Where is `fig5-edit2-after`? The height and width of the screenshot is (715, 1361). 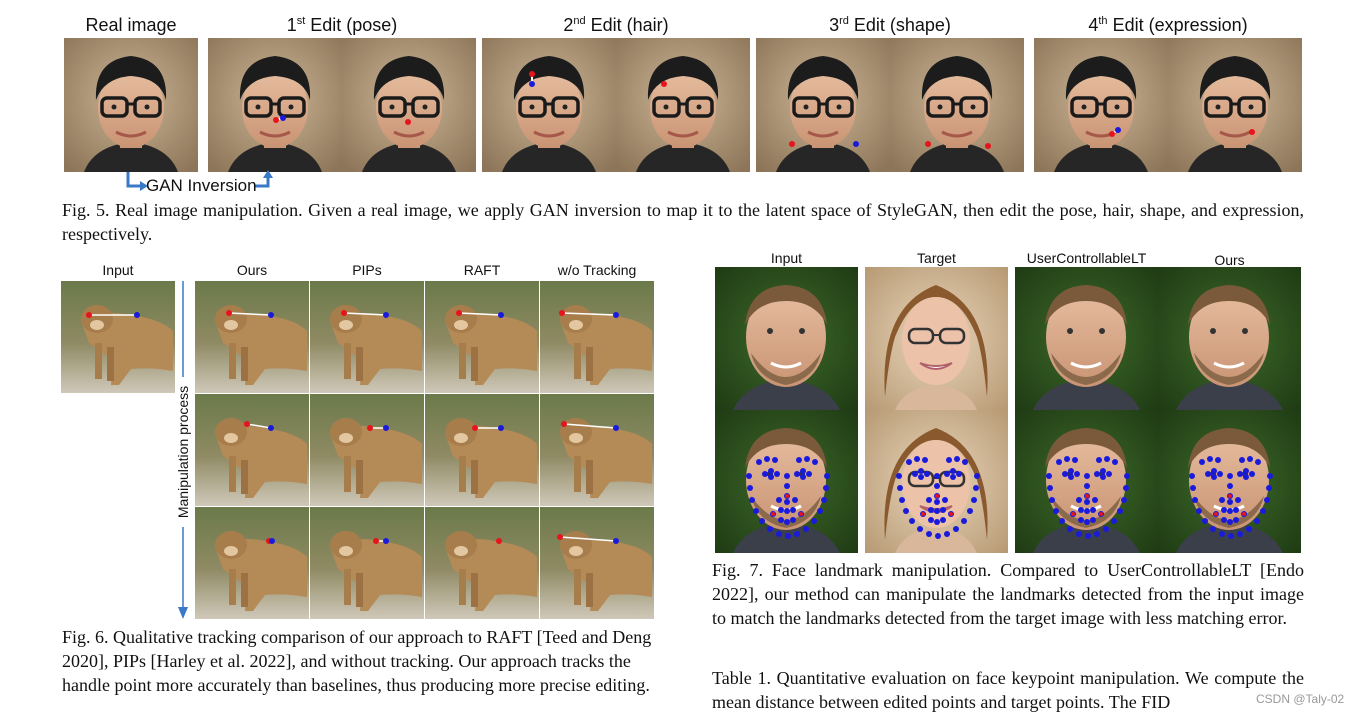 fig5-edit2-after is located at coordinates (683, 105).